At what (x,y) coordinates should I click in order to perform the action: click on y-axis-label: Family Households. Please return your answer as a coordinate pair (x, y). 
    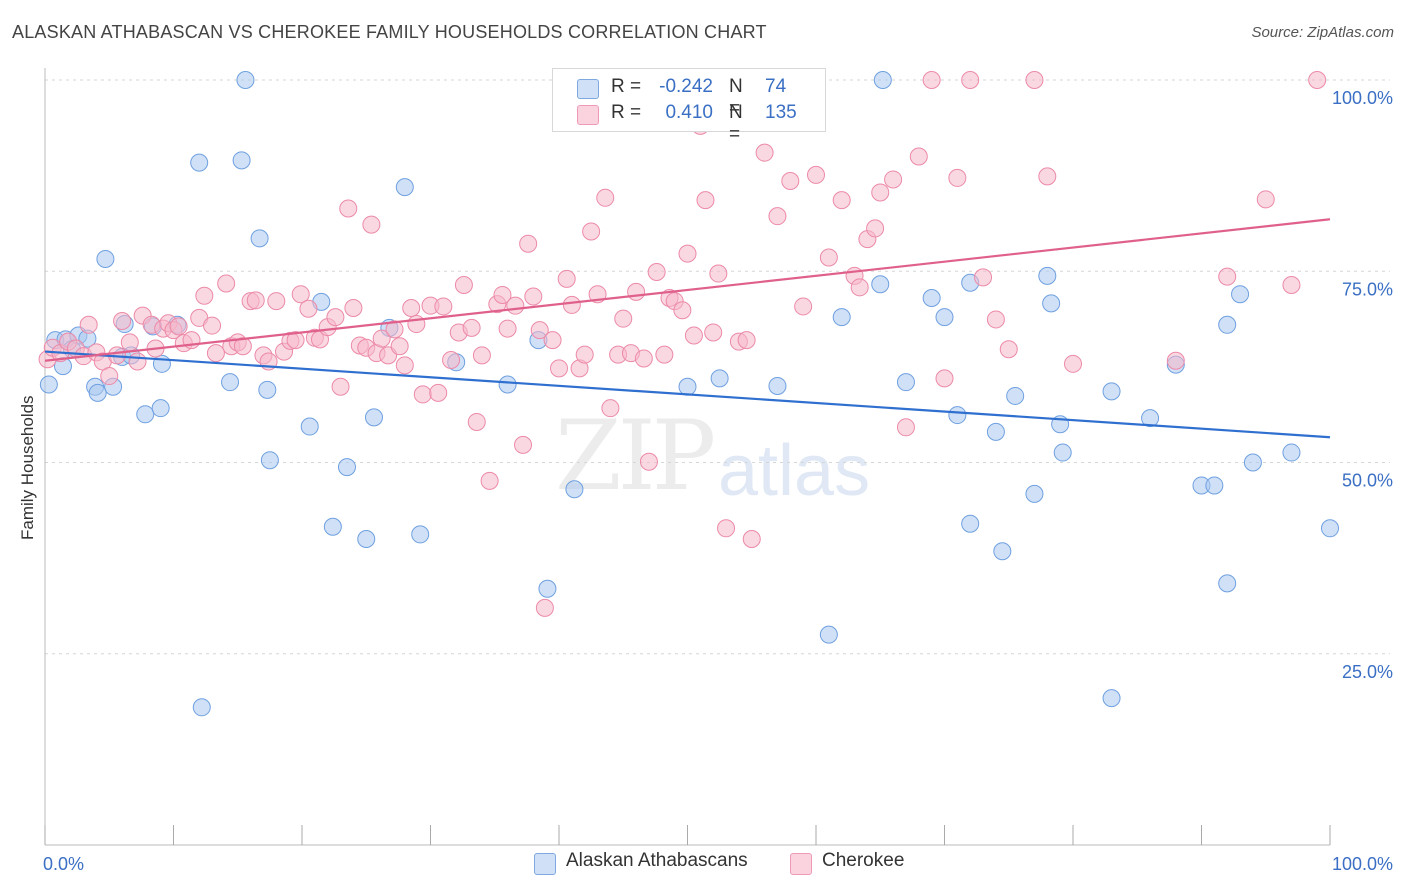
    Looking at the image, I should click on (27, 467).